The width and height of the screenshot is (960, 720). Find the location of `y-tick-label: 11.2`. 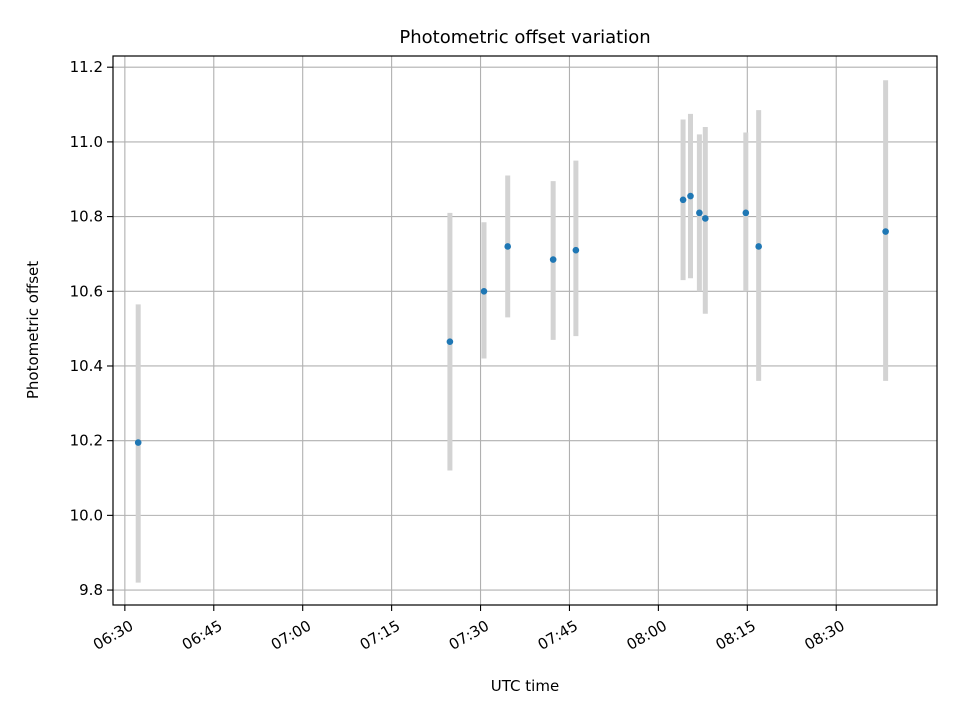

y-tick-label: 11.2 is located at coordinates (86, 67).